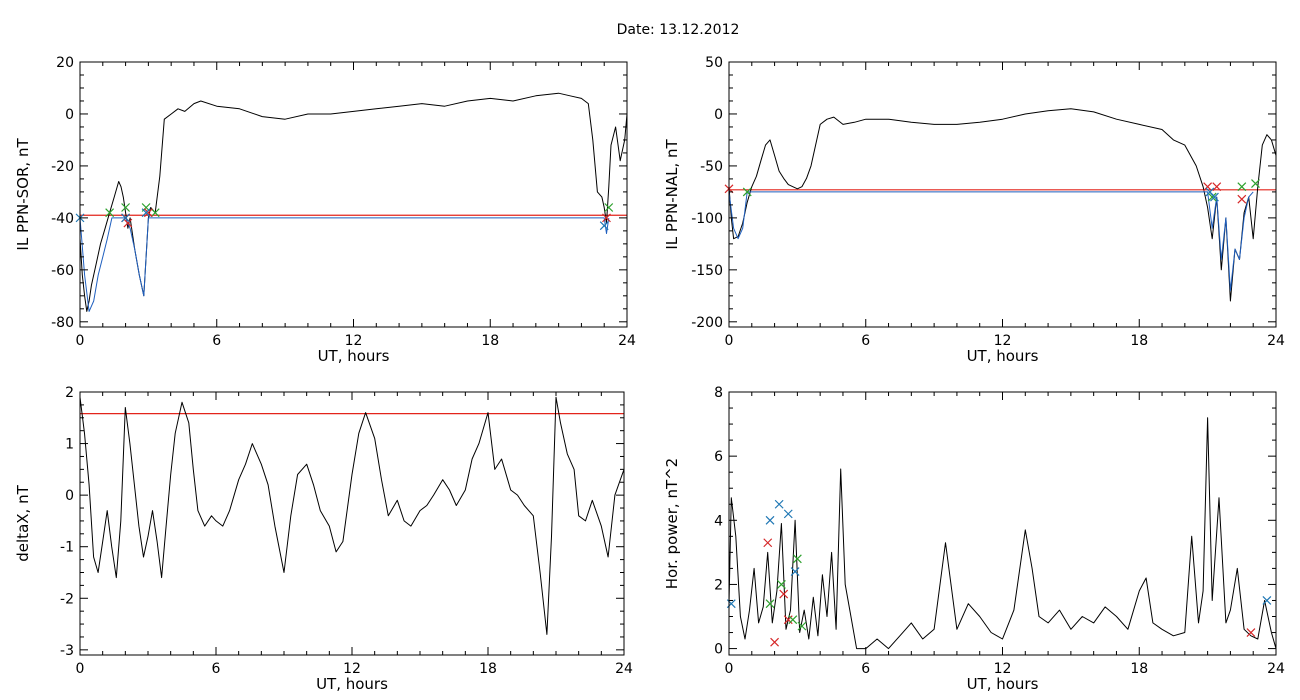  What do you see at coordinates (707, 219) in the screenshot?
I see `y-tick-label: -100` at bounding box center [707, 219].